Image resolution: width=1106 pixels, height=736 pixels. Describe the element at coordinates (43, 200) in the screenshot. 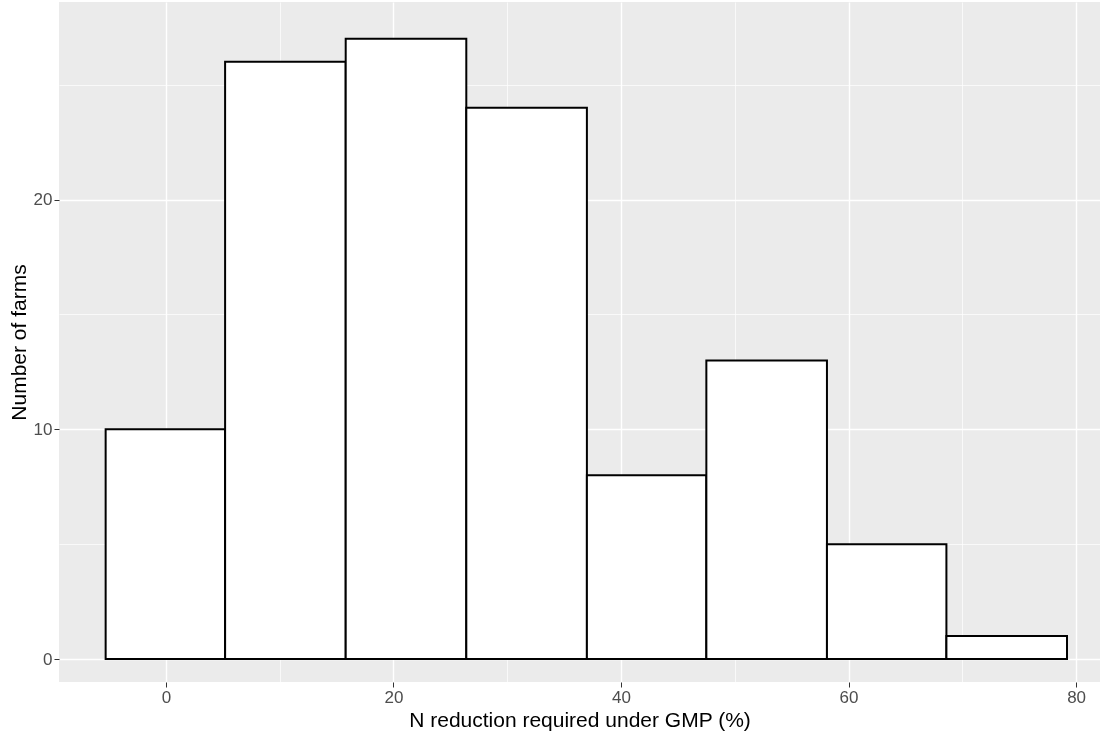

I see `y-tick-label: 20` at that location.